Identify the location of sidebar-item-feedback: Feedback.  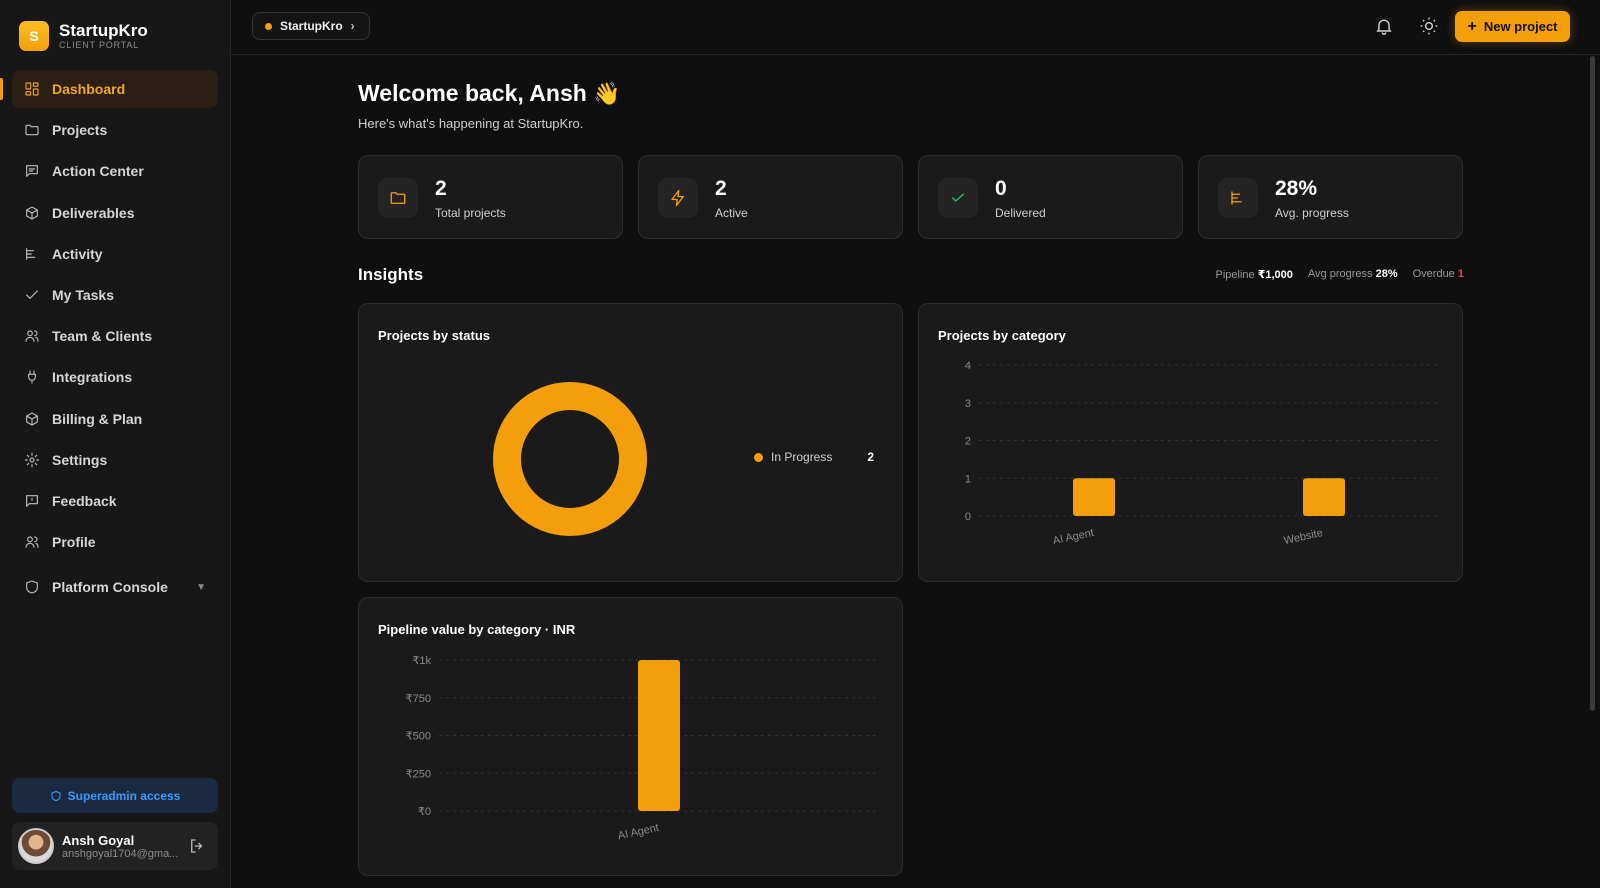
(115, 501).